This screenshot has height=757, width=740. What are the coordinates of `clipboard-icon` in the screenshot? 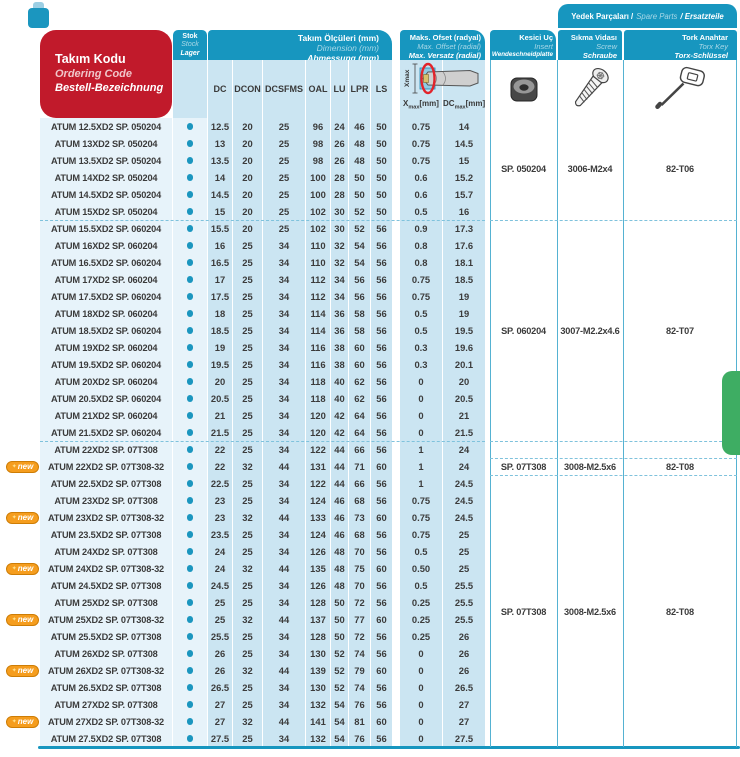 It's located at (38, 18).